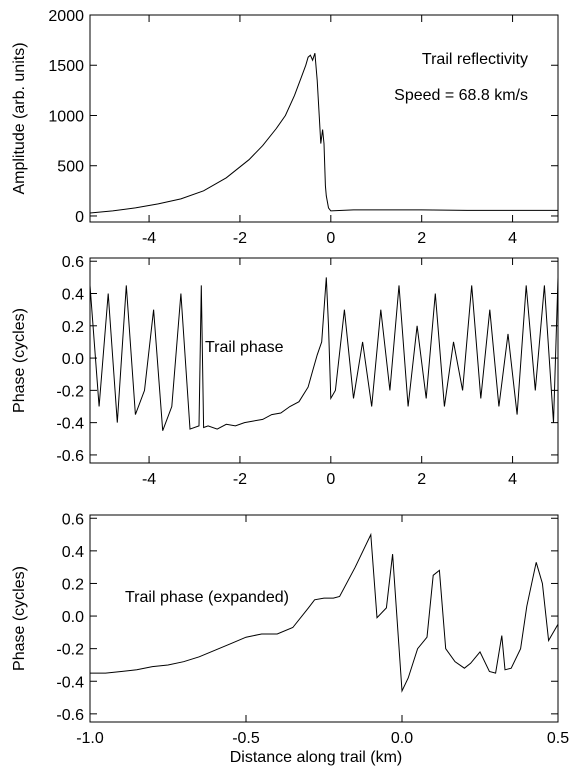 This screenshot has width=573, height=766. I want to click on y-tick-label: 500, so click(70, 167).